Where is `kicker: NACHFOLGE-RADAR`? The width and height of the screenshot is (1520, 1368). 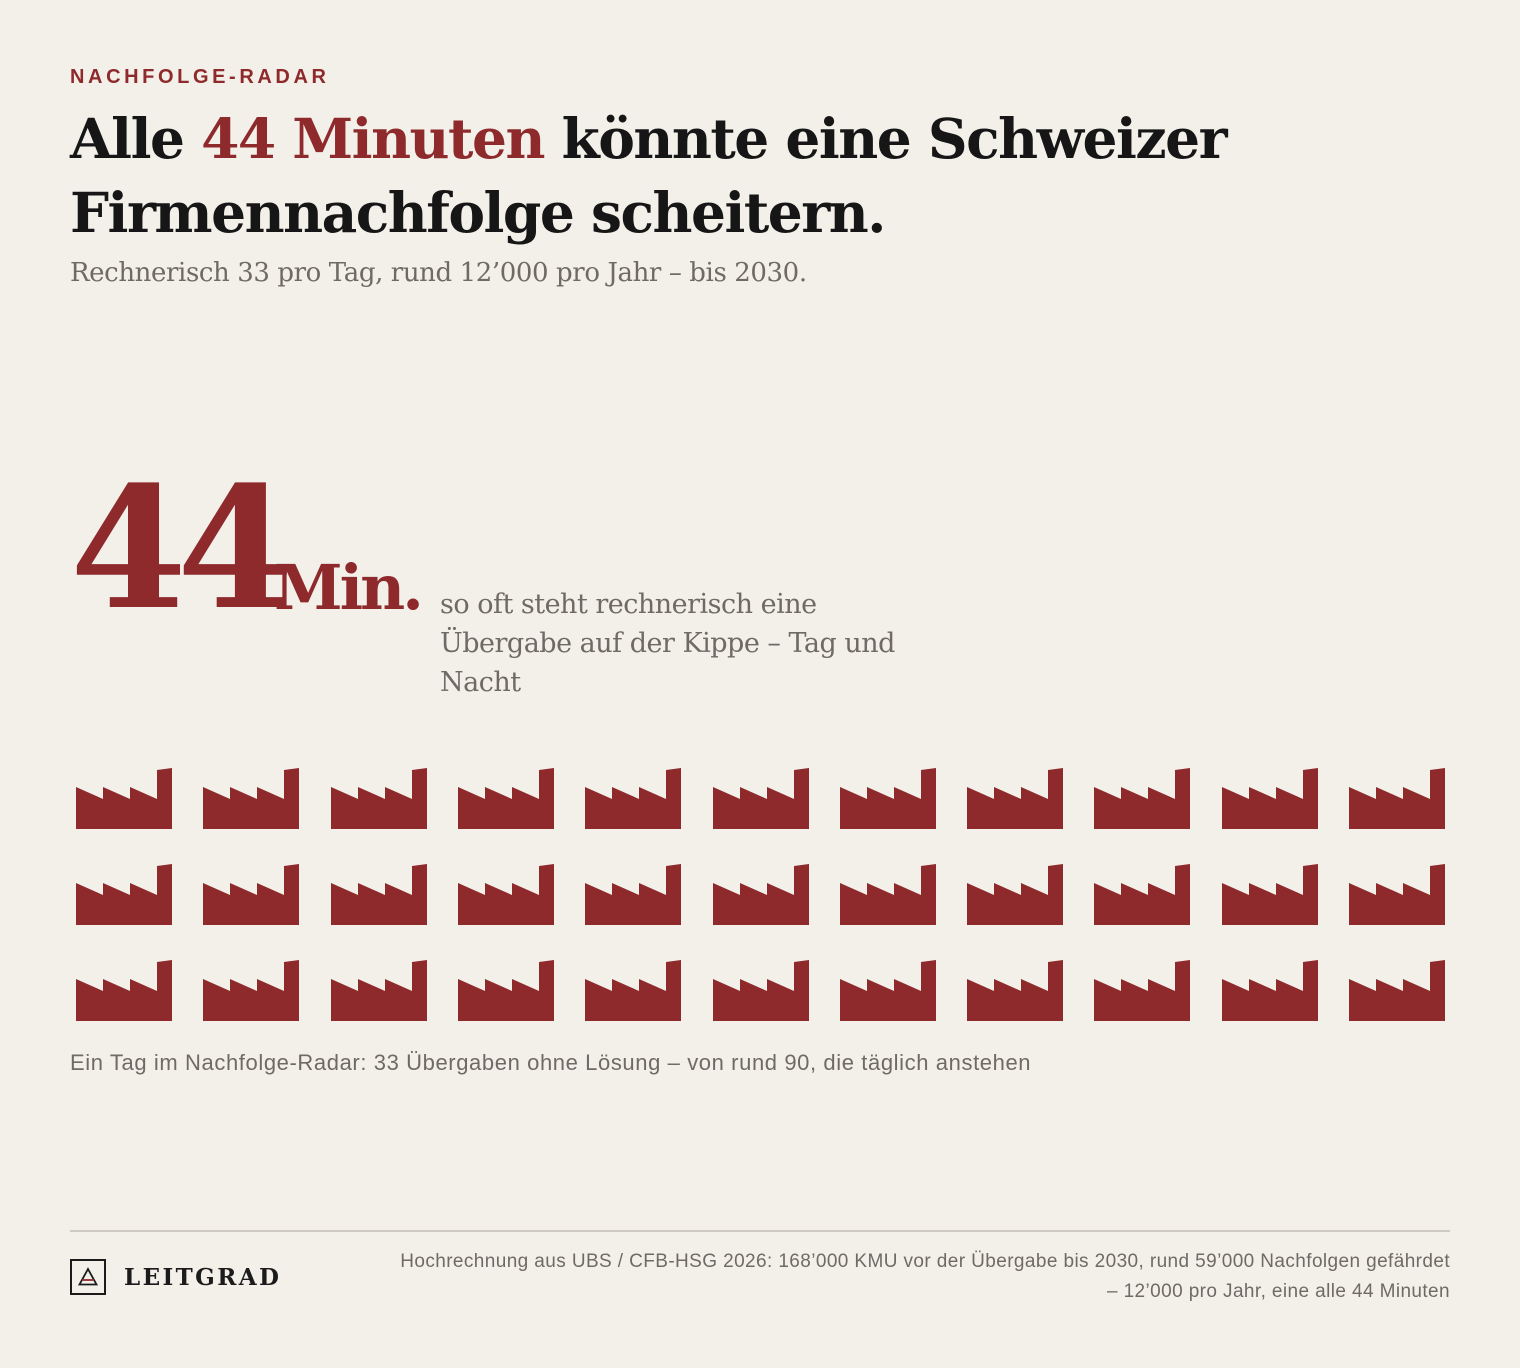 kicker: NACHFOLGE-RADAR is located at coordinates (200, 77).